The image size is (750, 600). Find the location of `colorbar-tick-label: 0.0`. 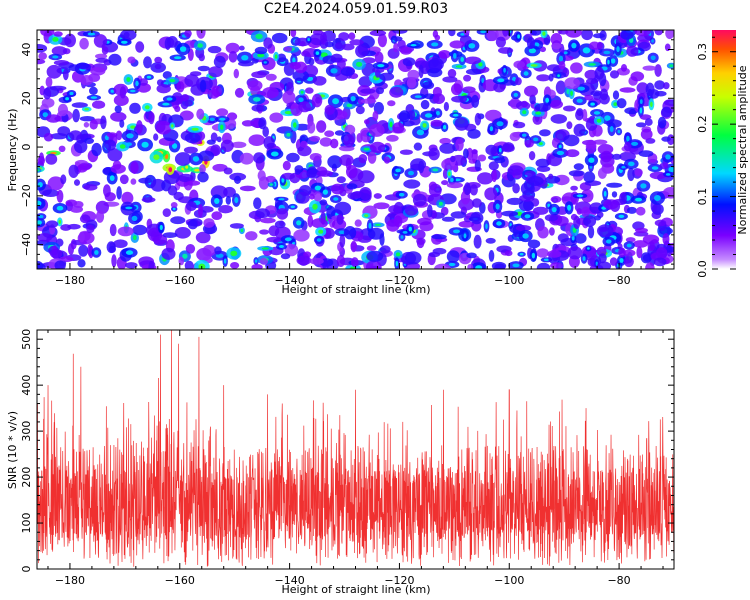

colorbar-tick-label: 0.0 is located at coordinates (702, 269).